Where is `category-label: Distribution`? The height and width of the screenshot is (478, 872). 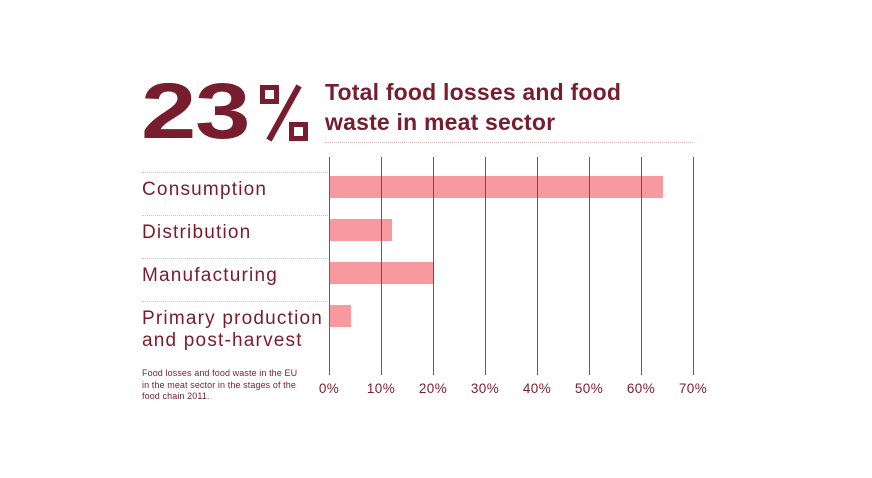 category-label: Distribution is located at coordinates (235, 229).